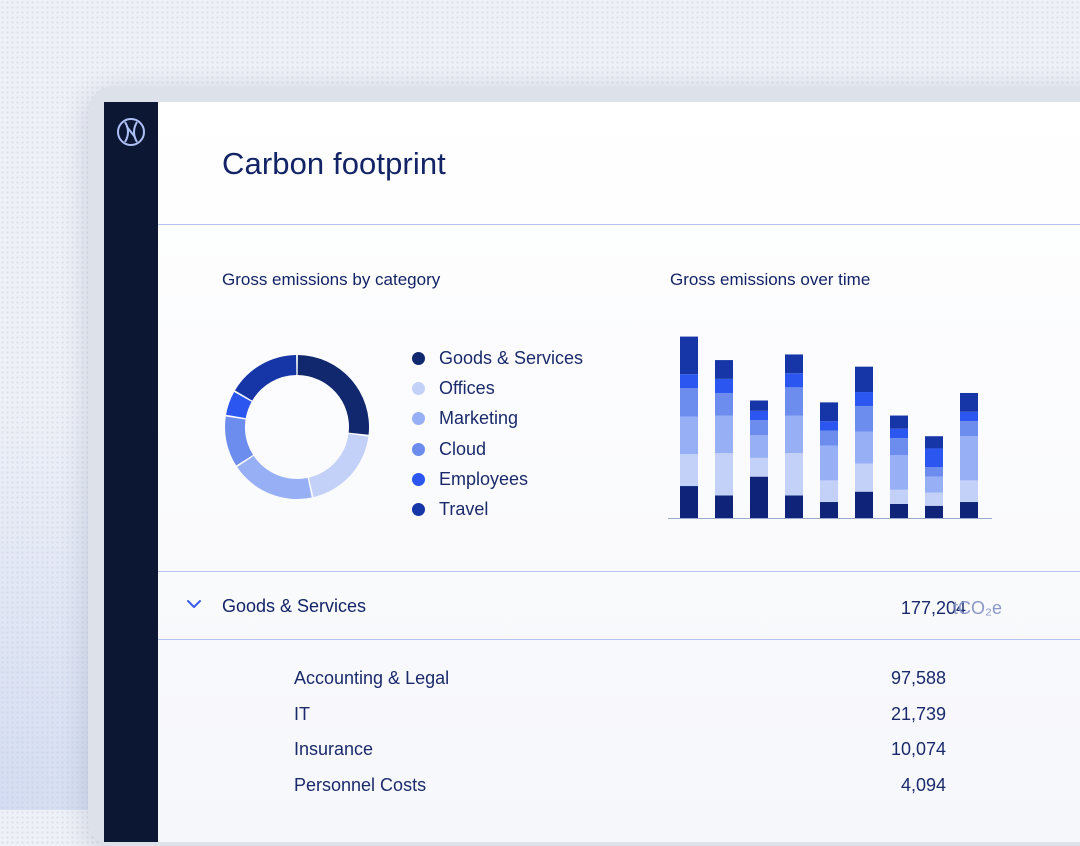  I want to click on category-chart-title: Gross emissions by category, so click(331, 279).